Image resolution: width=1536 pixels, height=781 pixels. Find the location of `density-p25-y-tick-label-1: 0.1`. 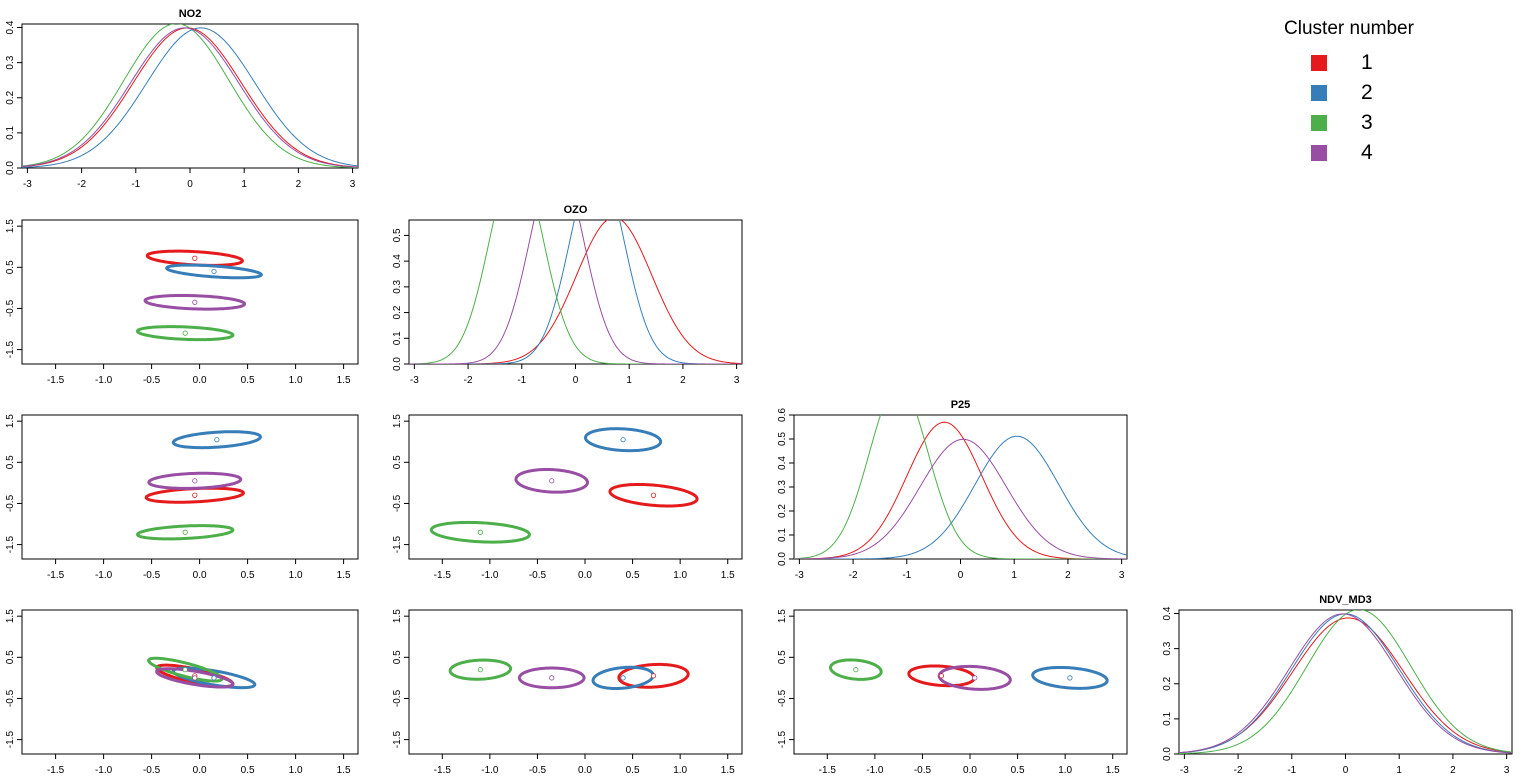

density-p25-y-tick-label-1: 0.1 is located at coordinates (782, 535).